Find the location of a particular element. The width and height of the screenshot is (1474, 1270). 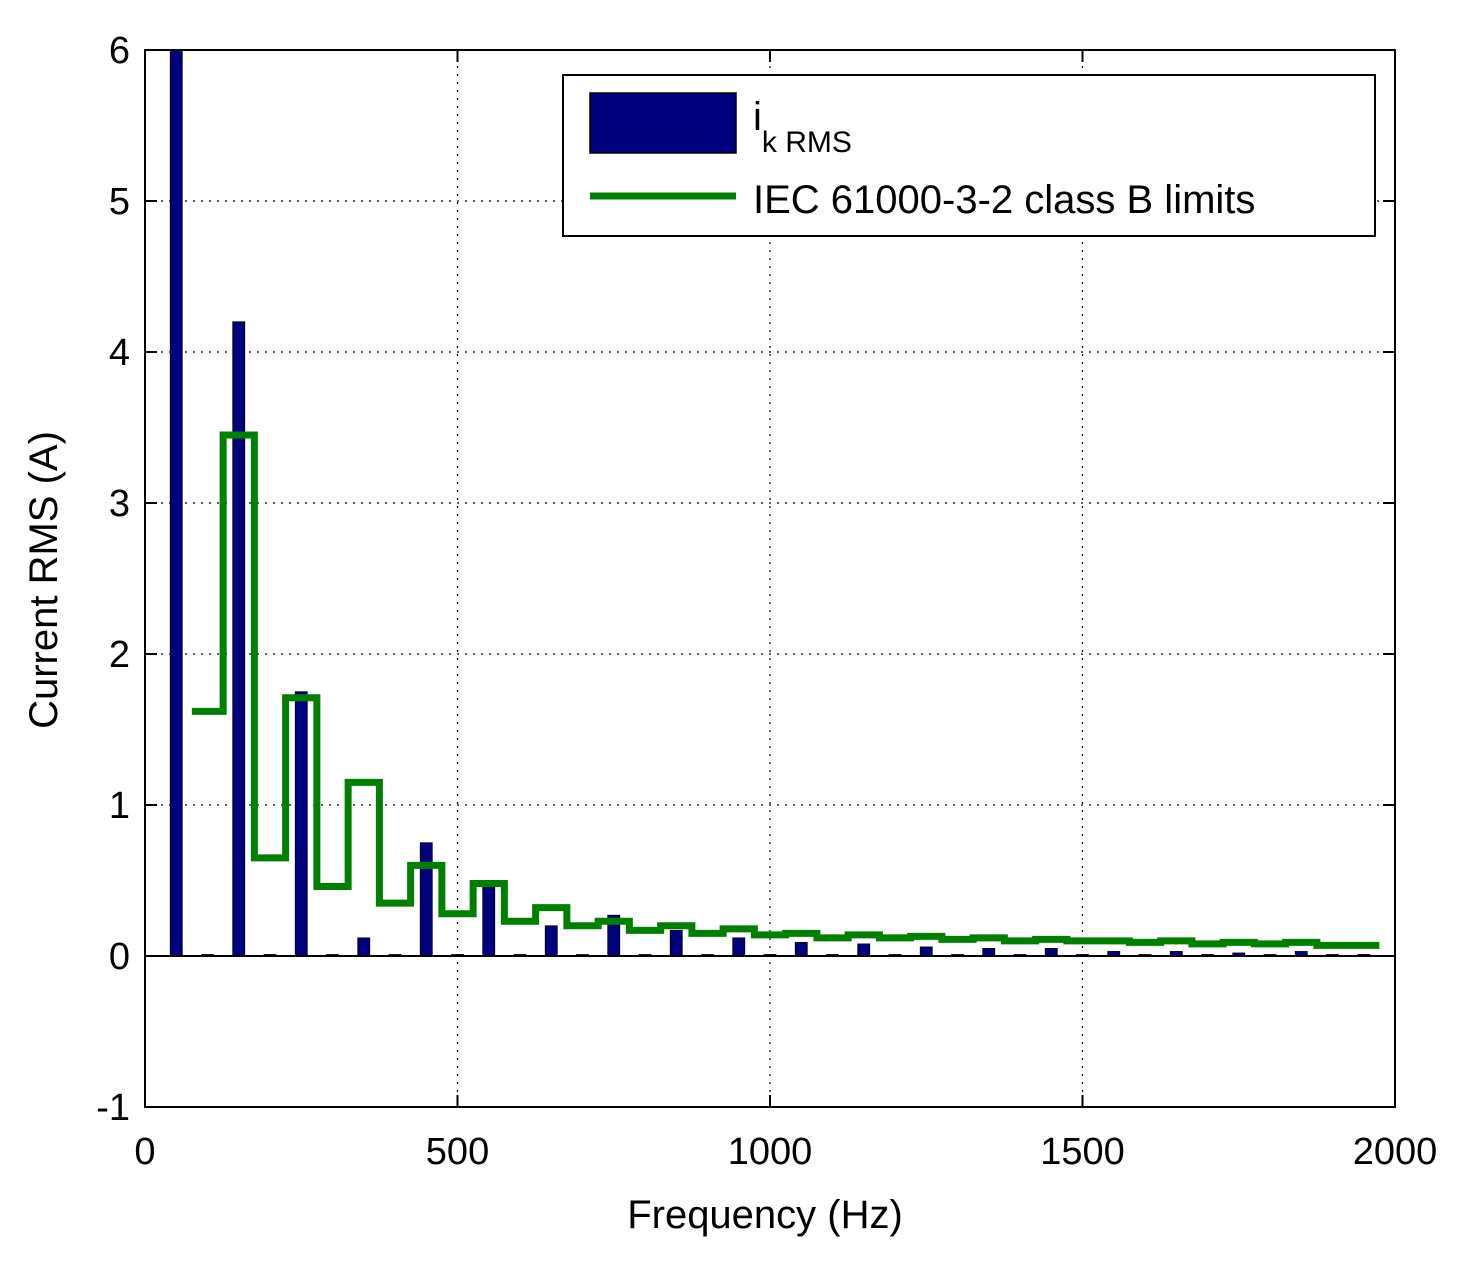

y-tick-label: 2 is located at coordinates (119, 655).